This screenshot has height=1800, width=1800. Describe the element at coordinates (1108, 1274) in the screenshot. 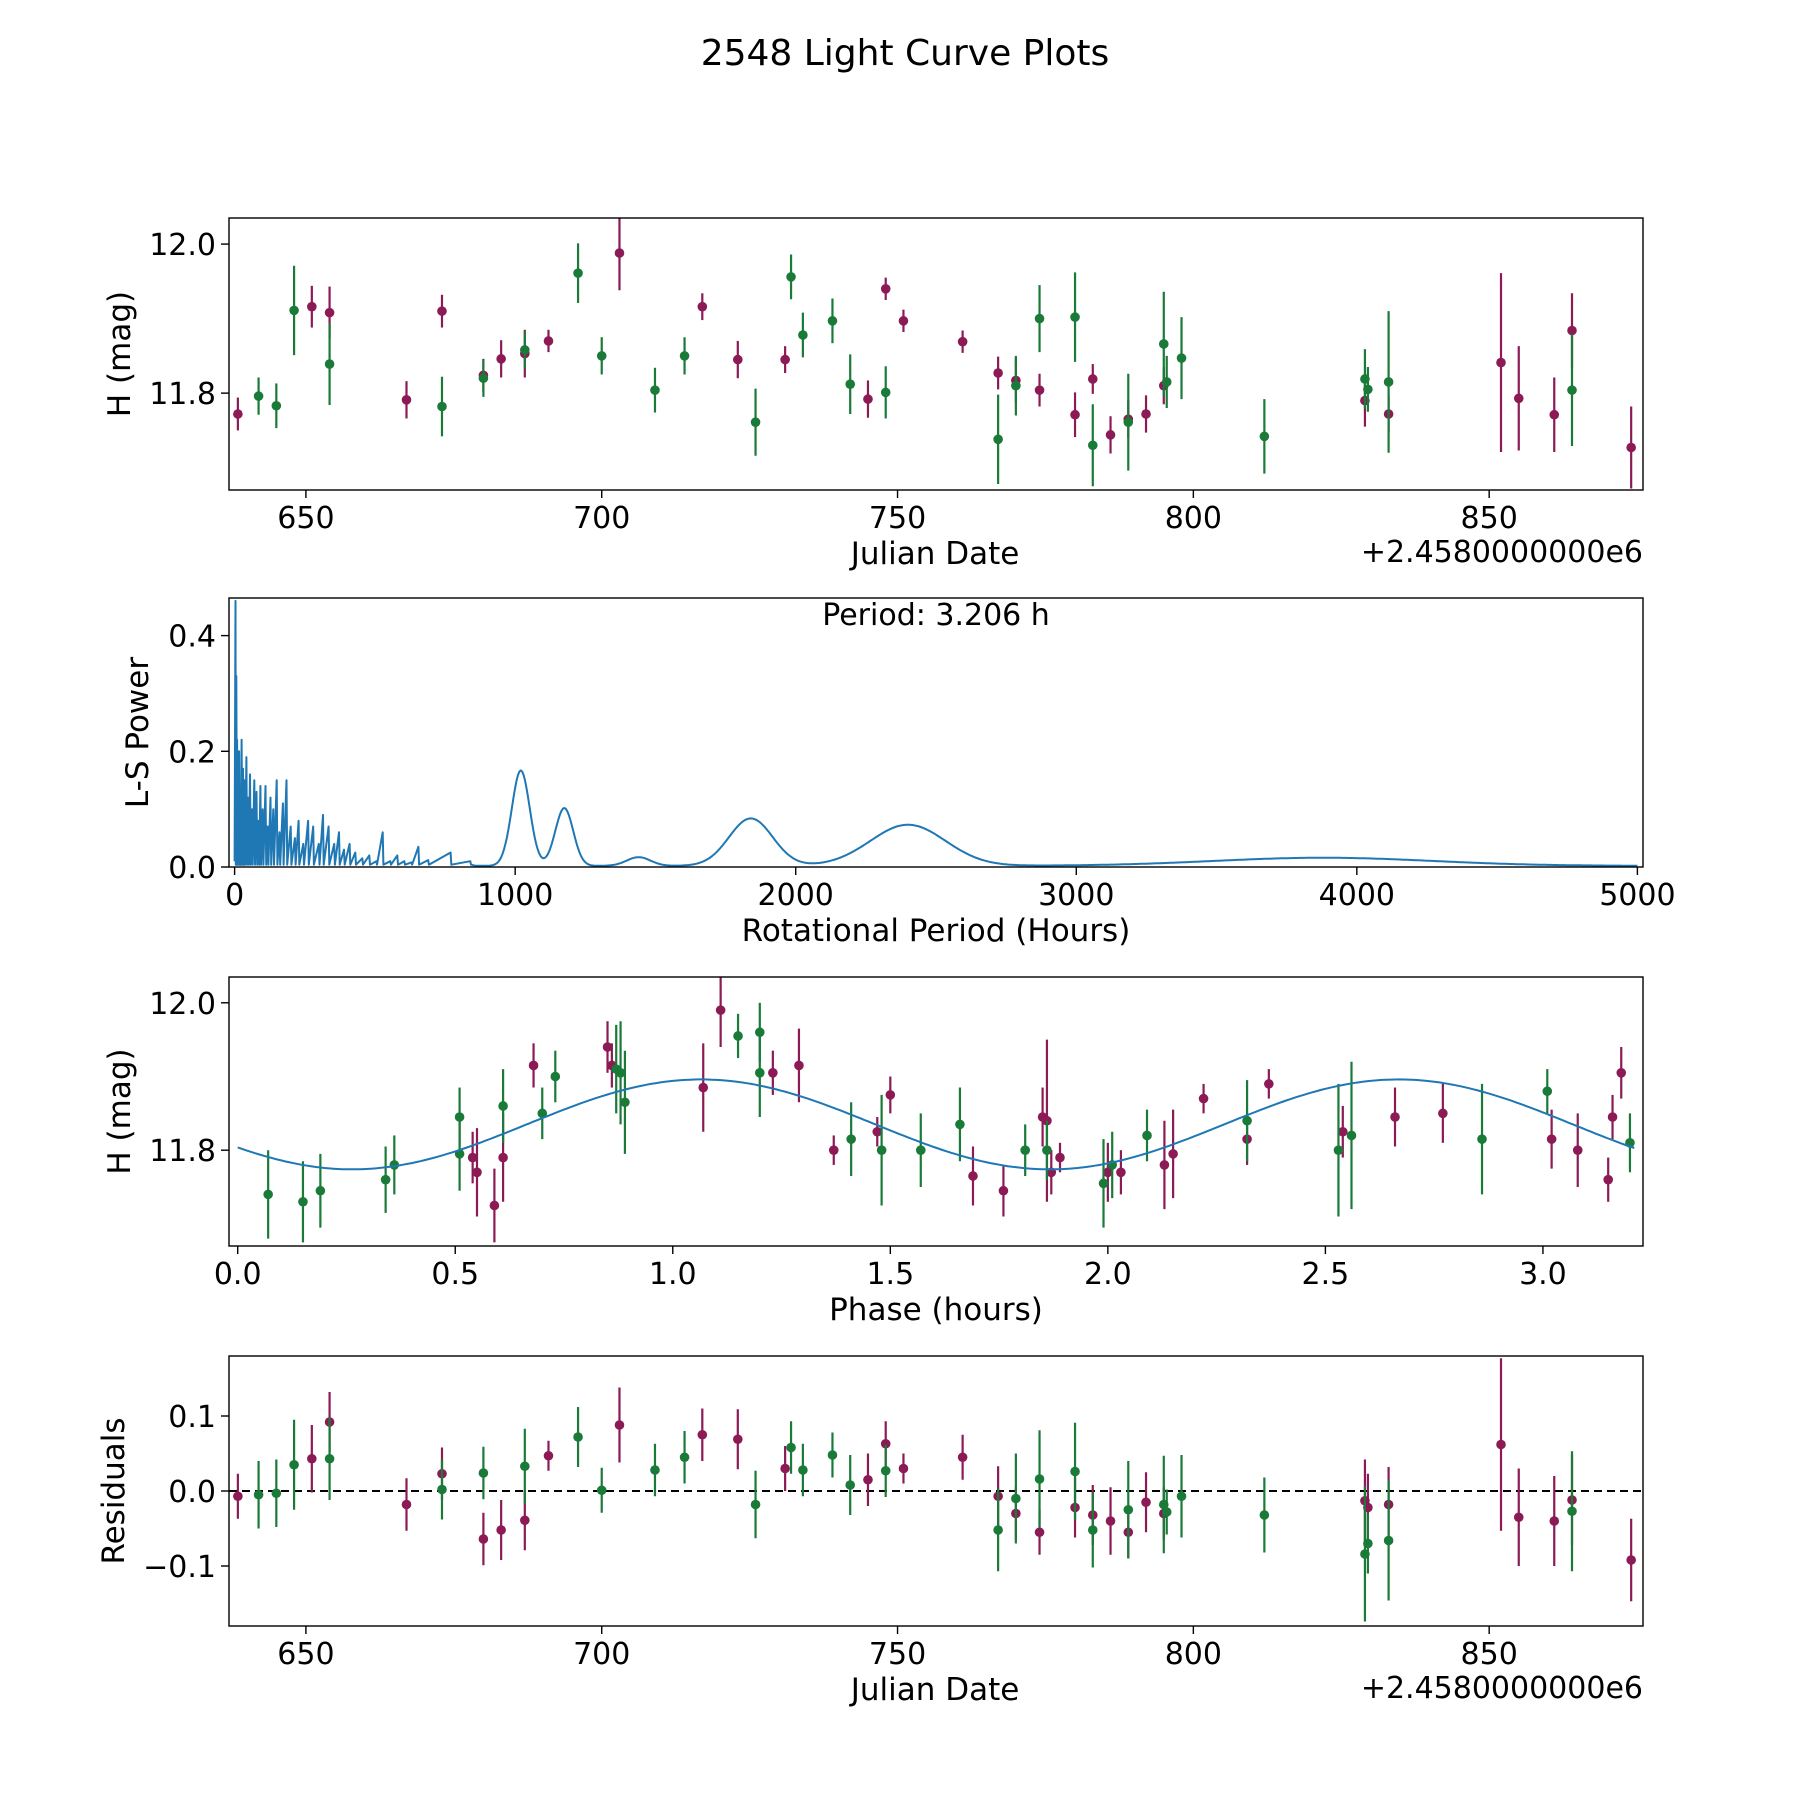

I see `x-tick-label: 2.0` at that location.